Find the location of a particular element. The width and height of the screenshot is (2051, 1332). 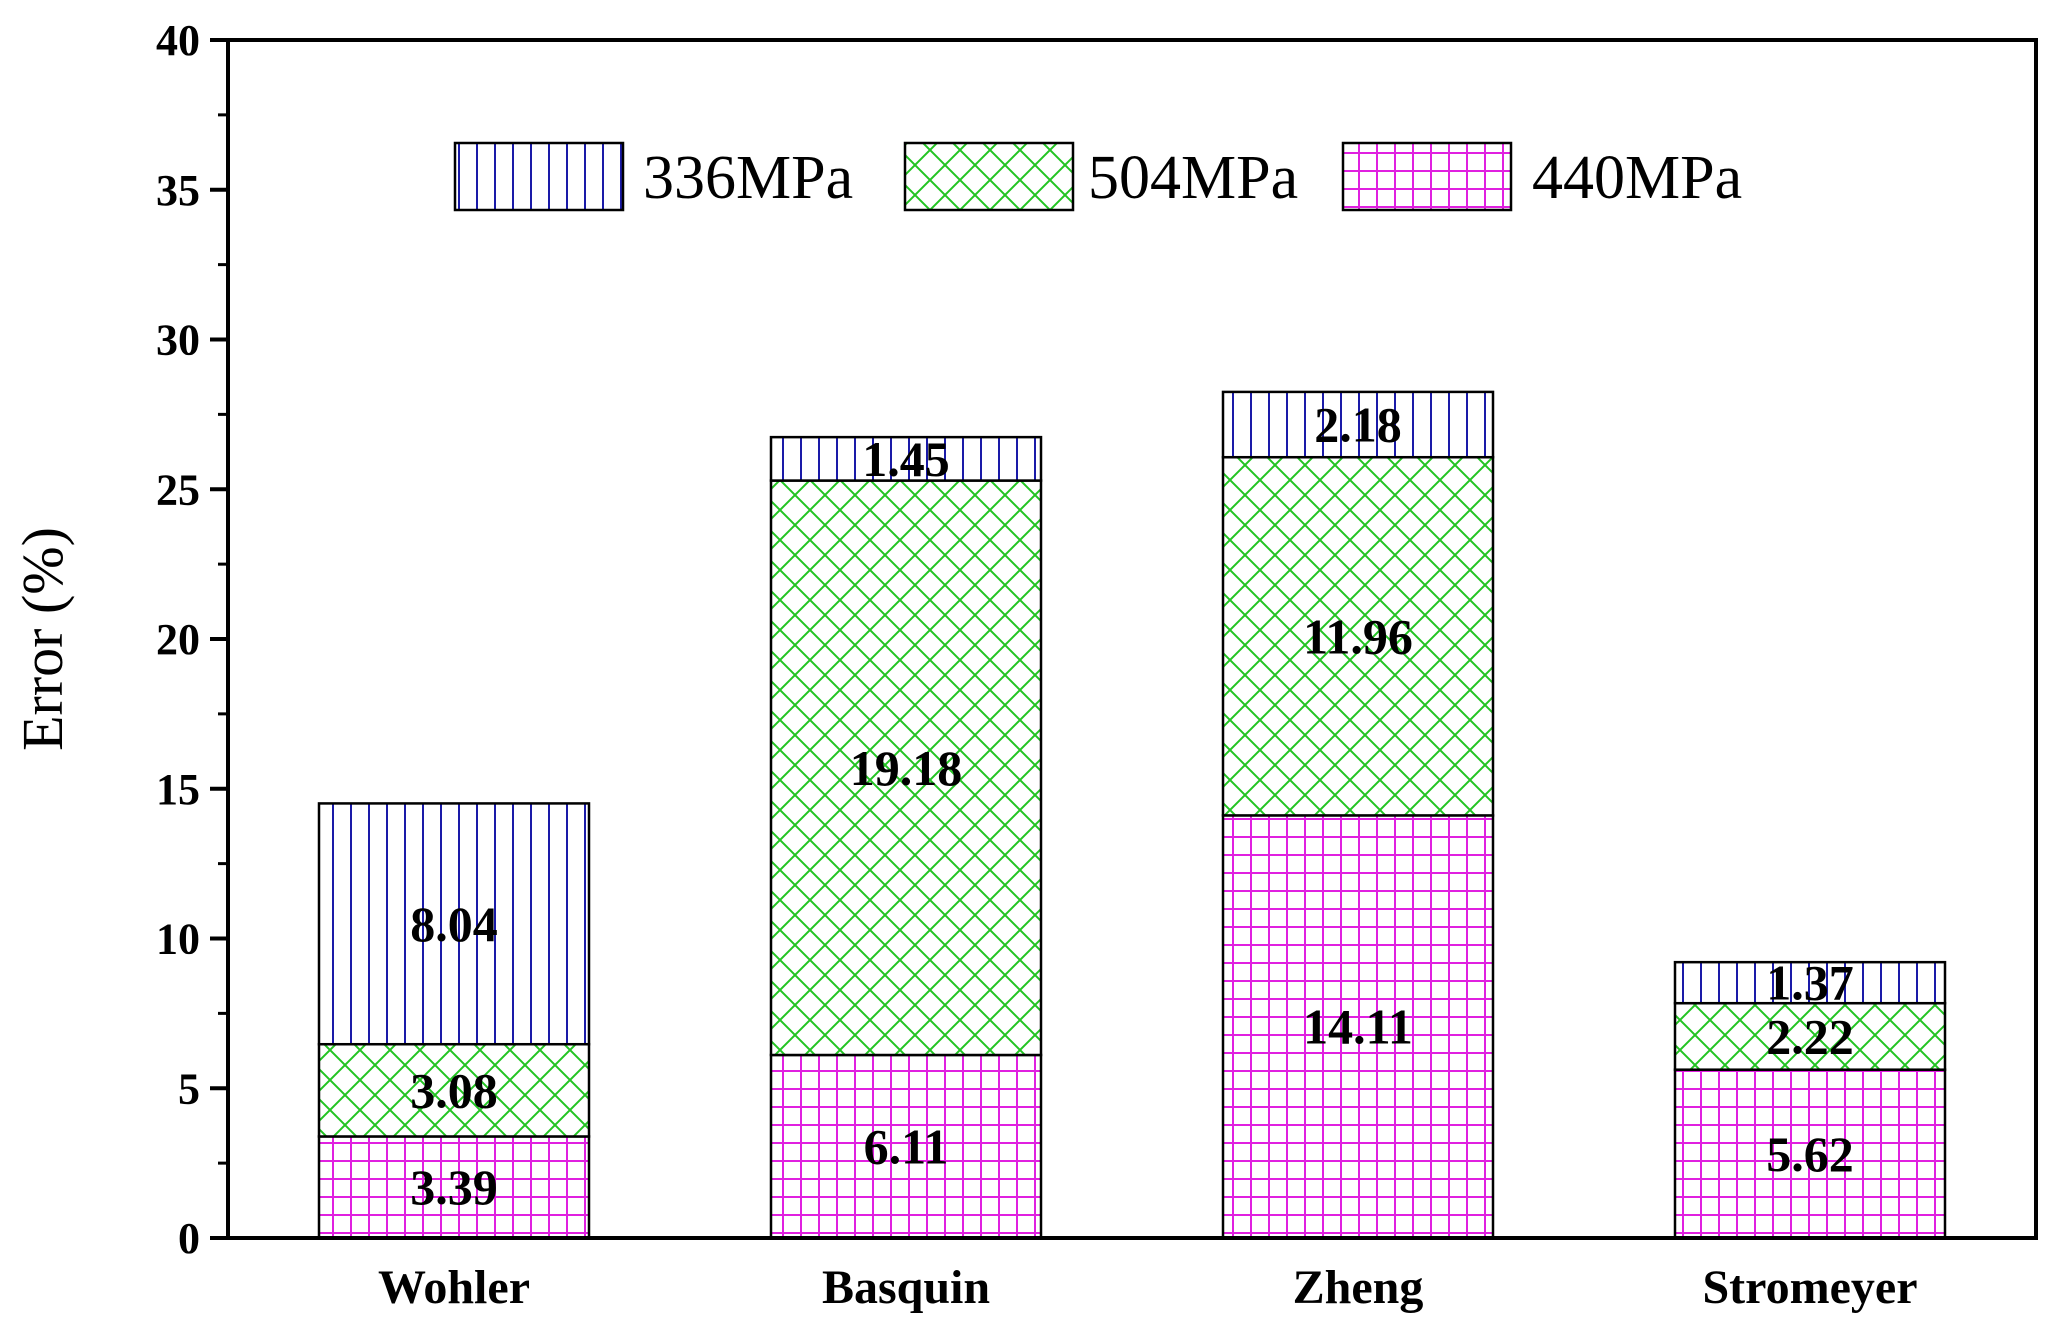

data-label-336mpa-wohler: 8.04 is located at coordinates (454, 924).